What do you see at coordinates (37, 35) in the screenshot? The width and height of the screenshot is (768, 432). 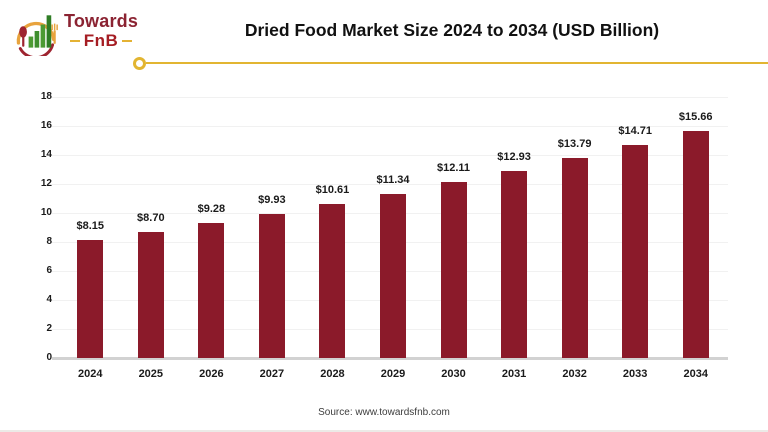 I see `logo-icon` at bounding box center [37, 35].